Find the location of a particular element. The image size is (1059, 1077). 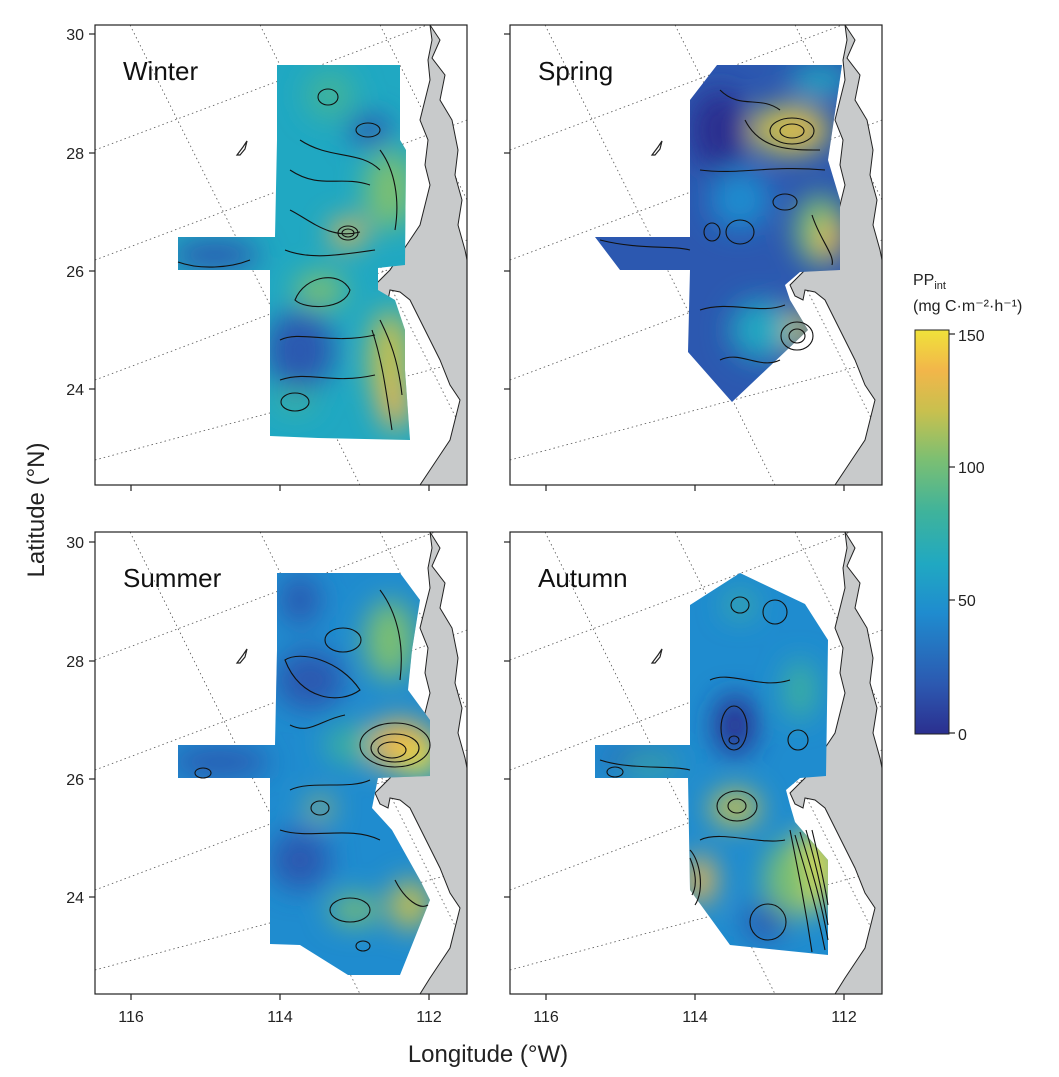

colorbar-title-main: PP is located at coordinates (923, 280).